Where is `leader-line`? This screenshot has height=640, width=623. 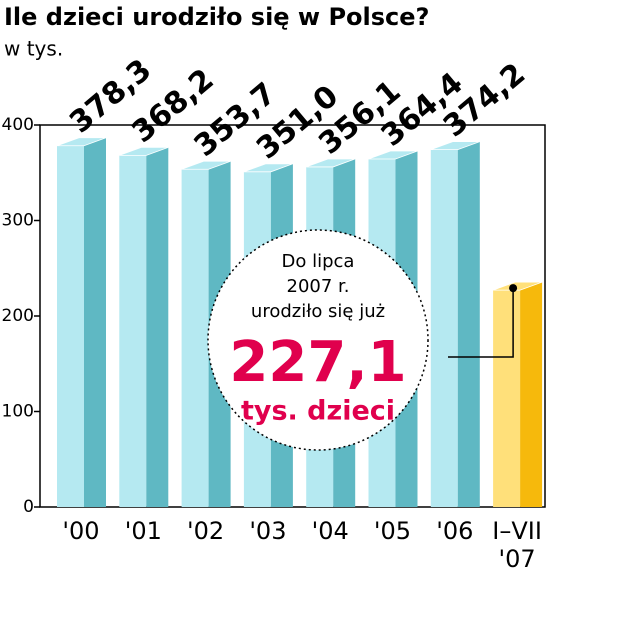 leader-line is located at coordinates (481, 323).